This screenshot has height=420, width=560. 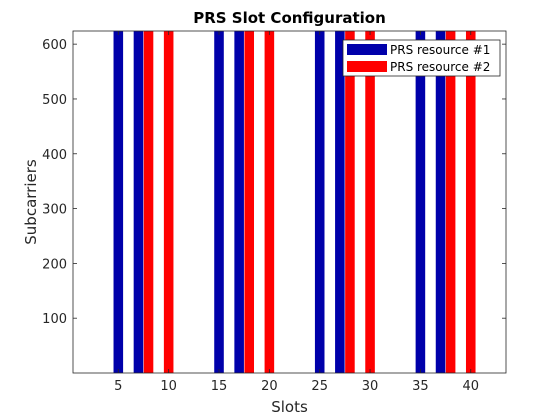 I want to click on x-tick-label: 30, so click(x=370, y=386).